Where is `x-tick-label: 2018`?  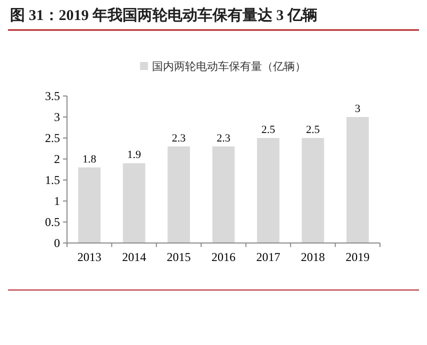
x-tick-label: 2018 is located at coordinates (312, 257).